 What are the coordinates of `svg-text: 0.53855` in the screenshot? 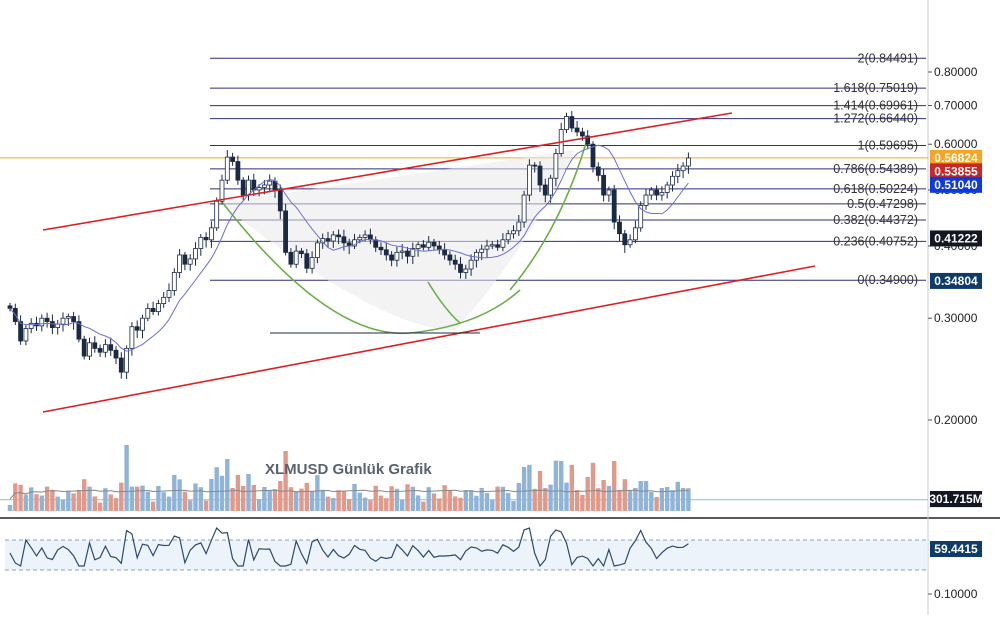 It's located at (956, 171).